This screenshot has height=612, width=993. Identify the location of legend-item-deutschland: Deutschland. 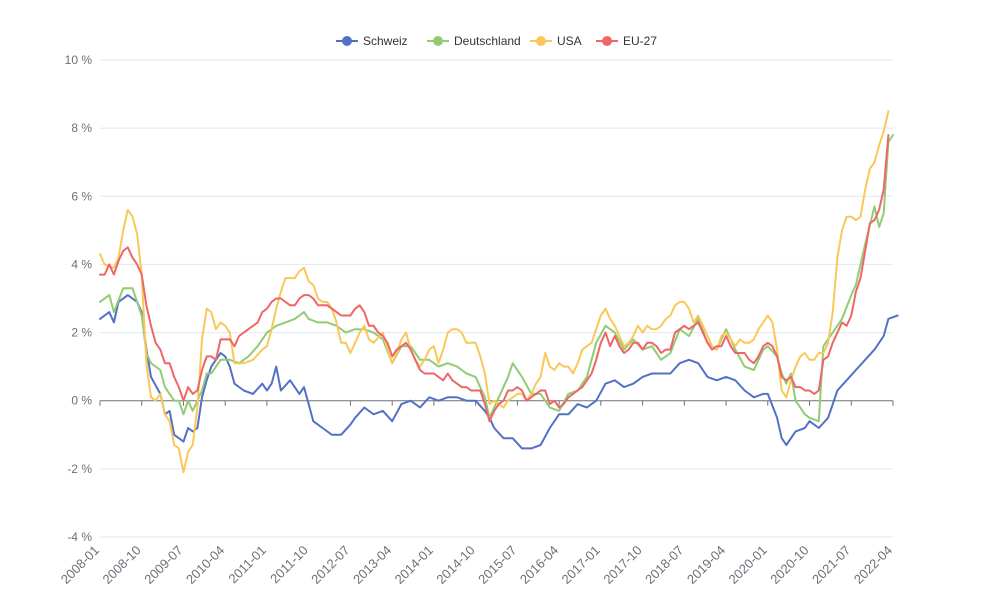
(474, 41).